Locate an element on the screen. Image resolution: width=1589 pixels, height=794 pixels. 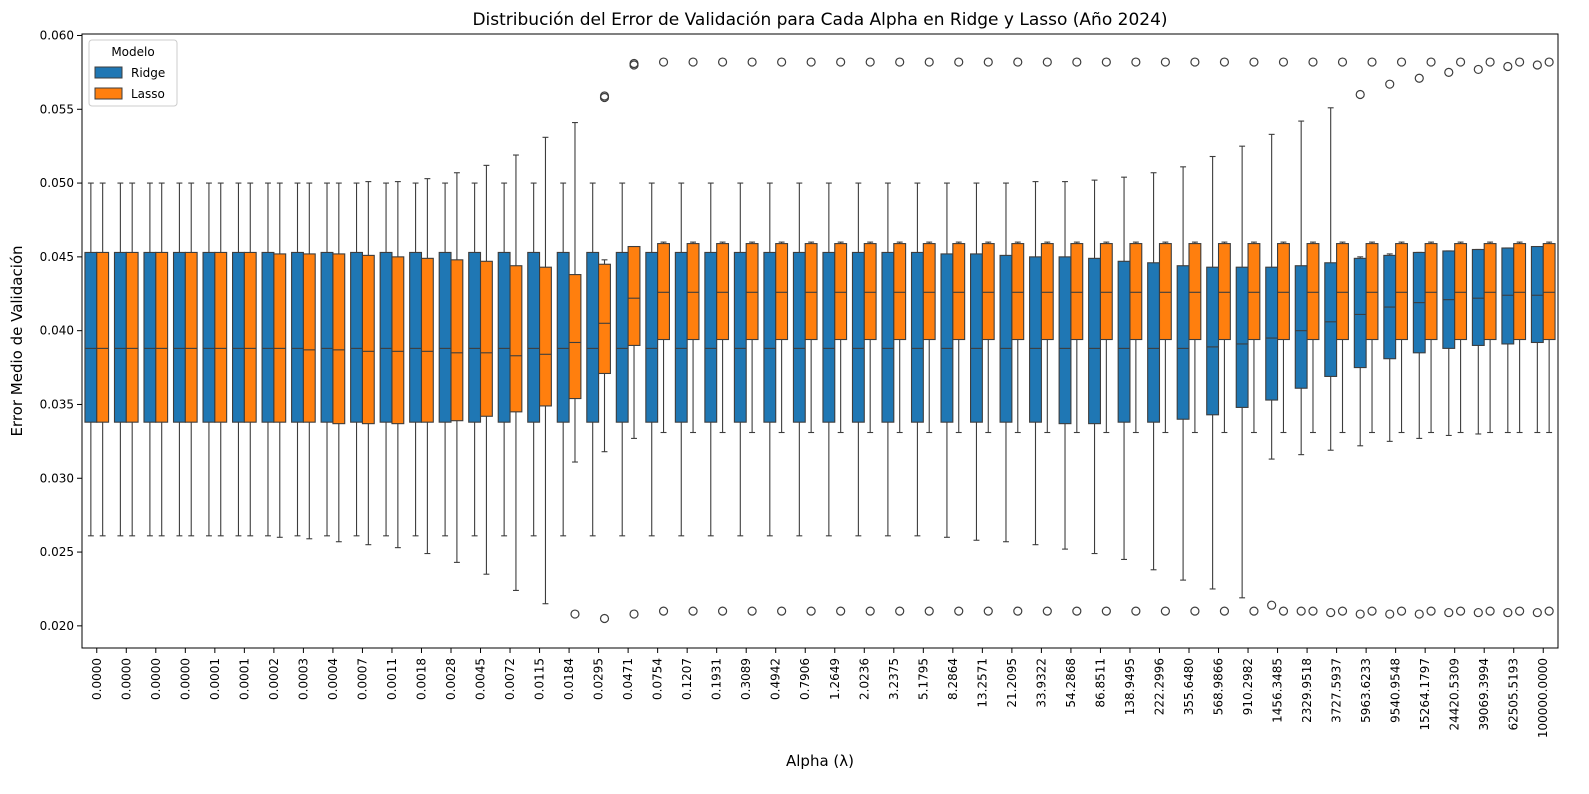
x-tick-label: 54.2868 is located at coordinates (1071, 683).